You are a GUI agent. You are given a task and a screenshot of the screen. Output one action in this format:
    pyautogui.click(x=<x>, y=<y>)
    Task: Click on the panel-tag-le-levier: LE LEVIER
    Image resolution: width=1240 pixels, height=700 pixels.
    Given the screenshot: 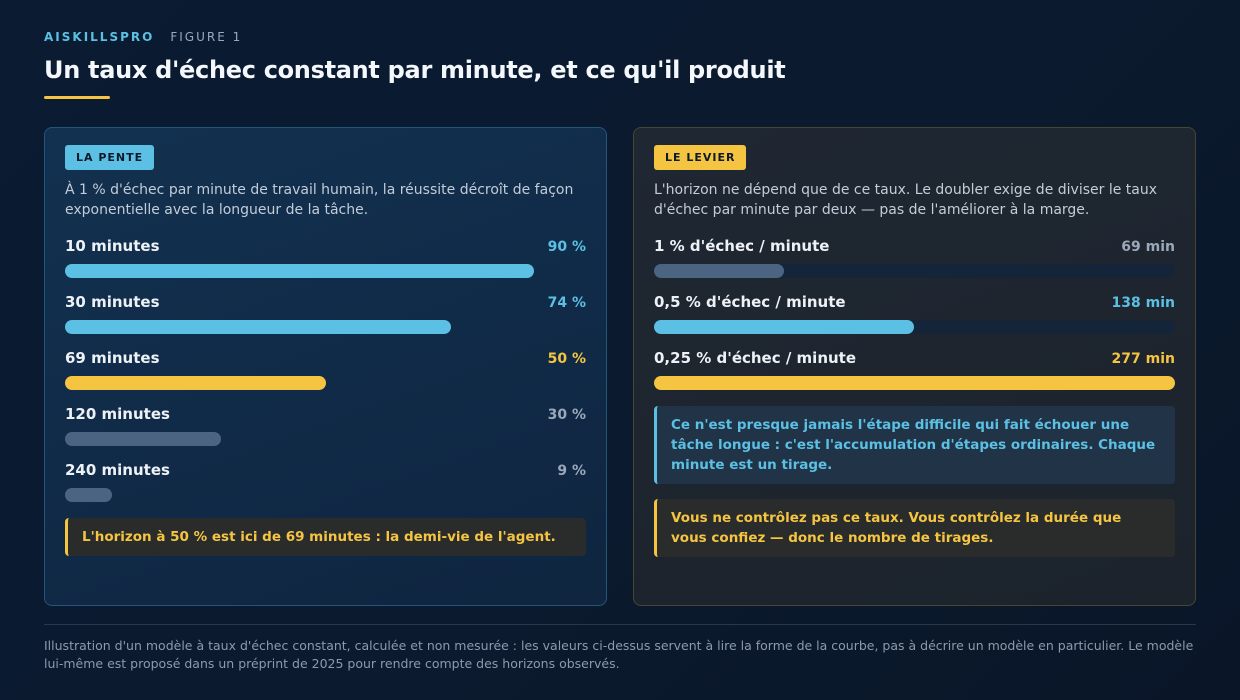 What is the action you would take?
    pyautogui.click(x=700, y=157)
    